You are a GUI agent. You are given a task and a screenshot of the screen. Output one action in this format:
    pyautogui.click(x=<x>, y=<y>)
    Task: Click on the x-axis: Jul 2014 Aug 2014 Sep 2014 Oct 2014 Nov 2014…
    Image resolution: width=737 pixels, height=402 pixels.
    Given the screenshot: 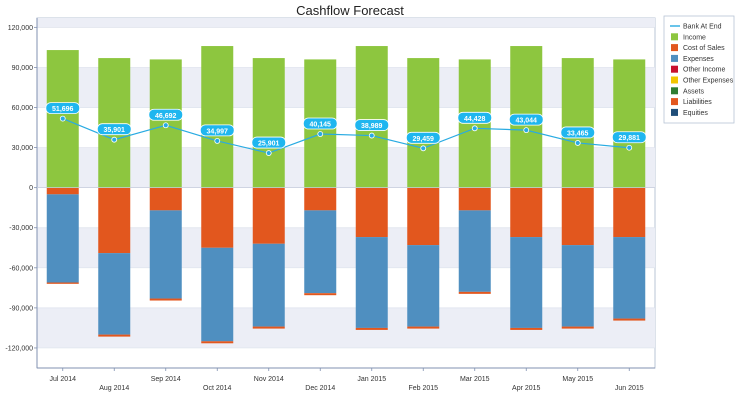 What is the action you would take?
    pyautogui.click(x=346, y=379)
    